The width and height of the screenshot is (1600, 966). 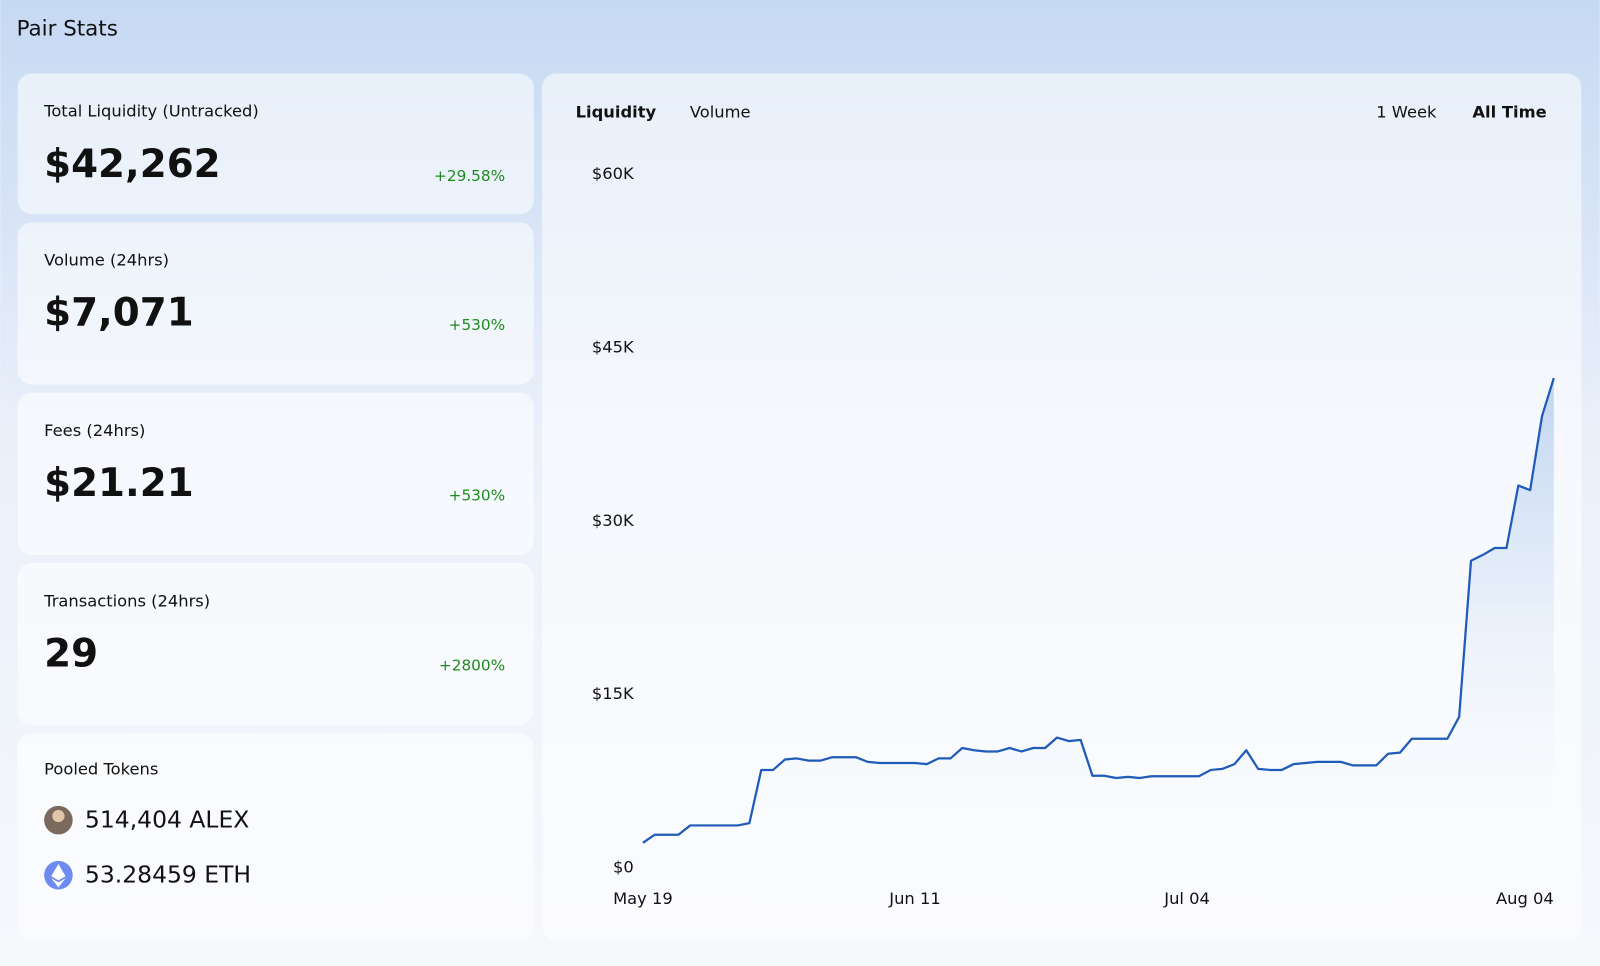 I want to click on stat-label: Transactions (24hrs), so click(x=126, y=600).